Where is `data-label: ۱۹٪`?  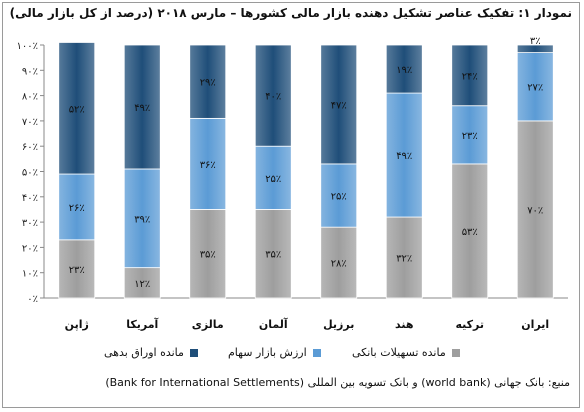
data-label: ۱۹٪ is located at coordinates (404, 70).